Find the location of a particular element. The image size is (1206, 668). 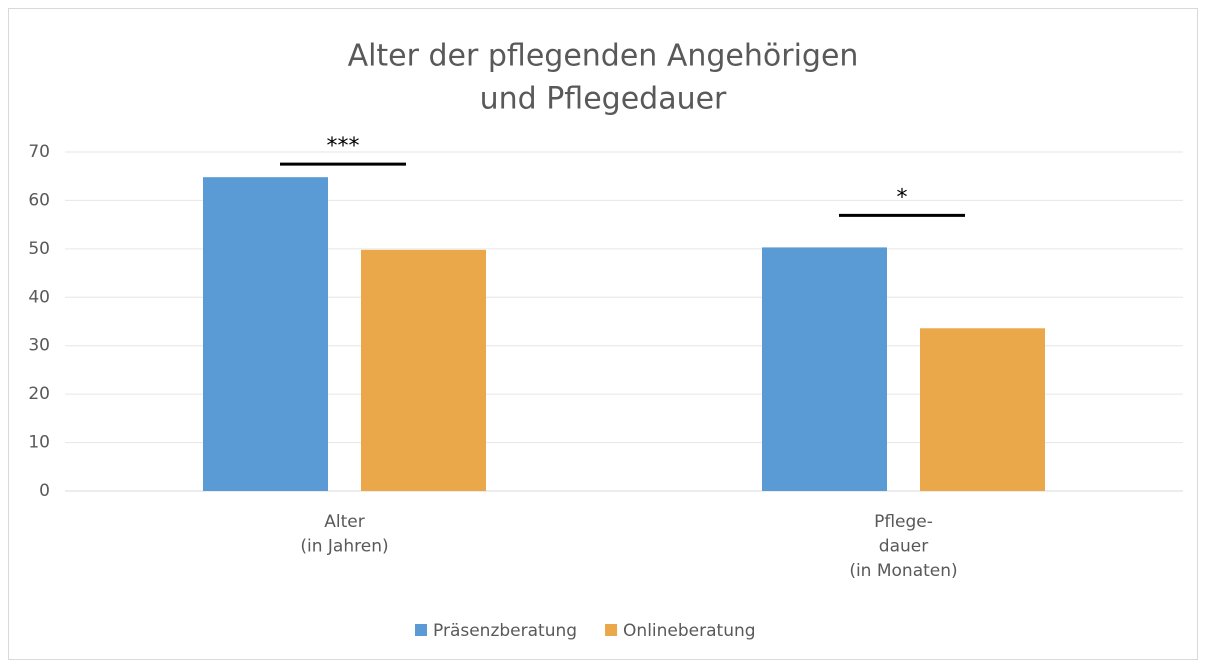

significance-label: *** is located at coordinates (343, 146).